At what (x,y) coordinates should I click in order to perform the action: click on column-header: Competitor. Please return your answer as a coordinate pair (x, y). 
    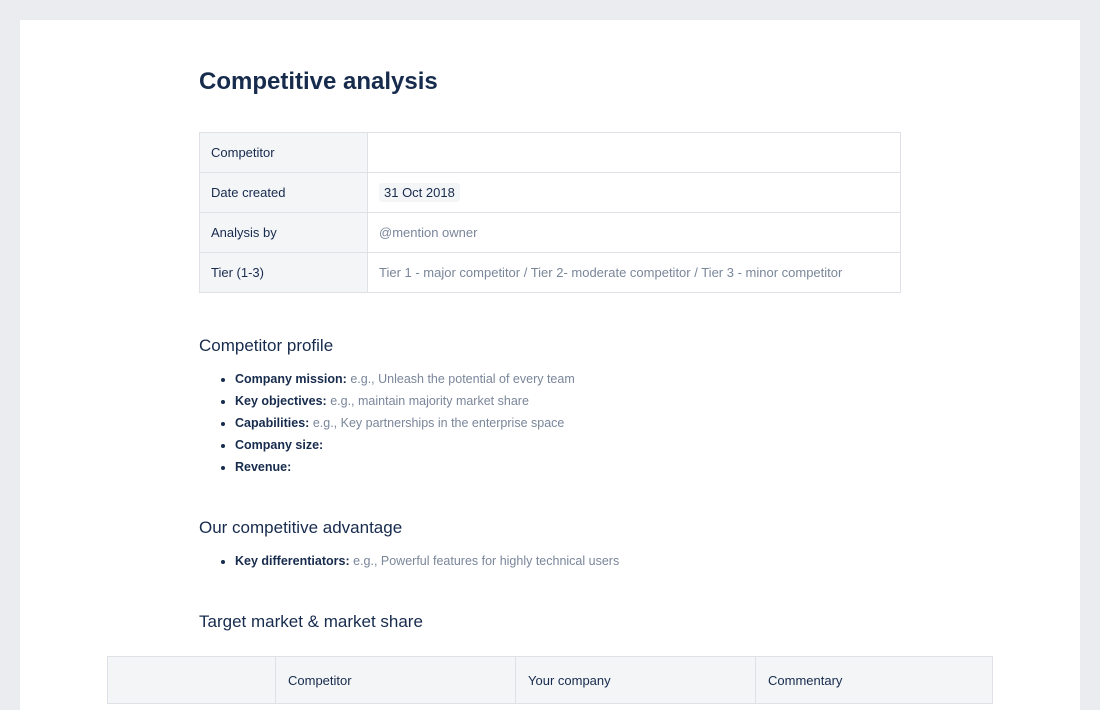
    Looking at the image, I should click on (395, 680).